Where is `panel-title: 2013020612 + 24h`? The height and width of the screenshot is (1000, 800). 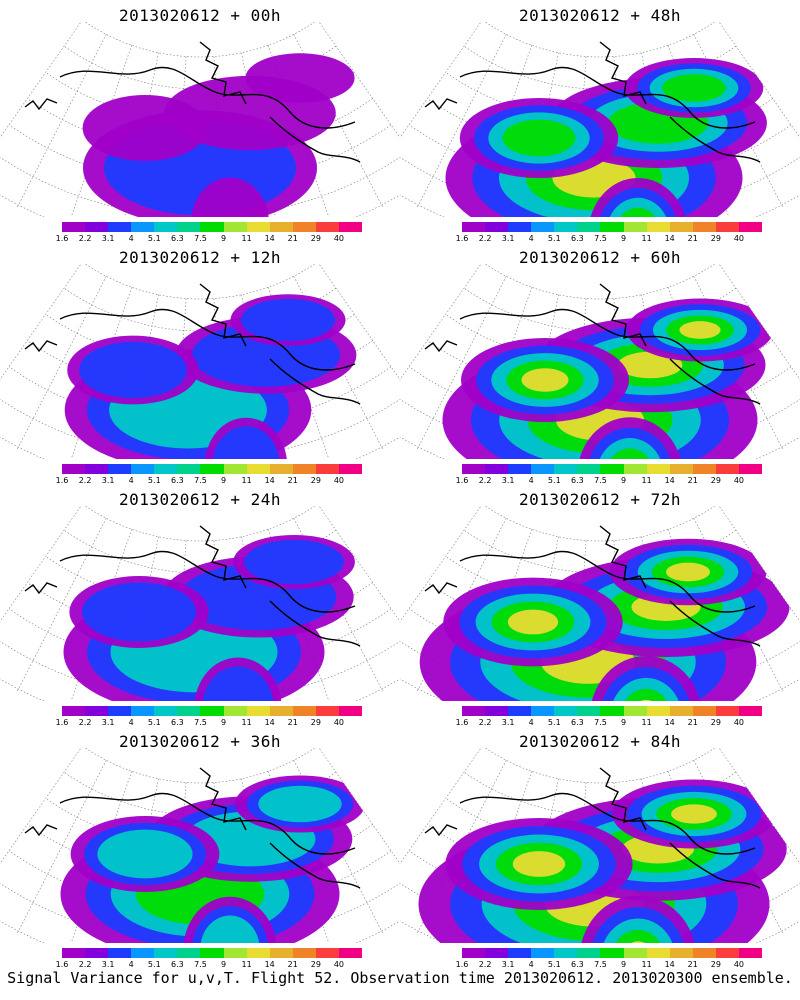
panel-title: 2013020612 + 24h is located at coordinates (200, 499).